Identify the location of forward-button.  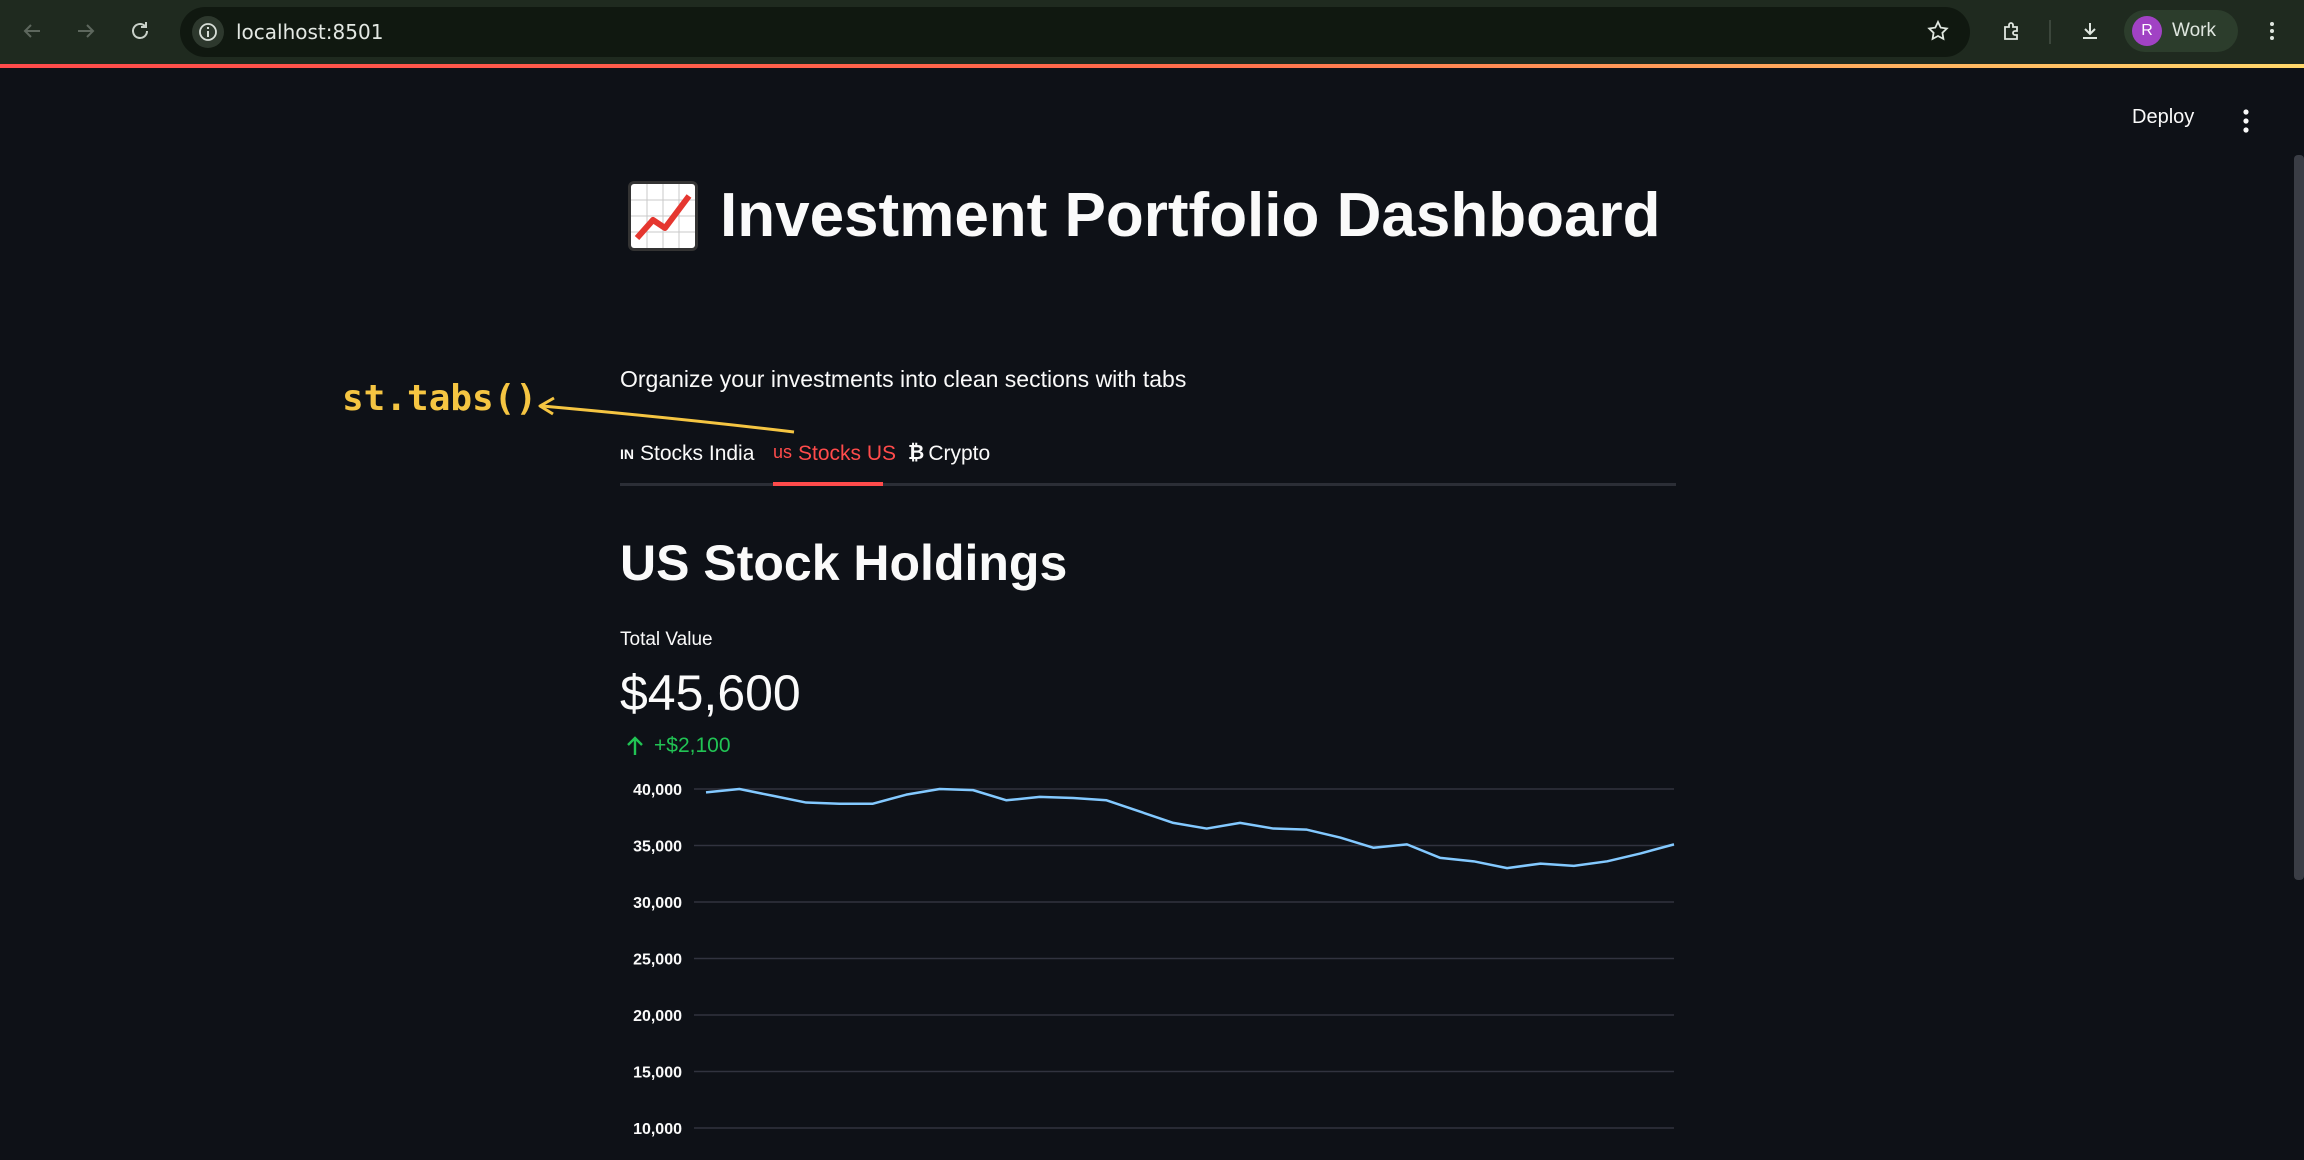
(86, 31).